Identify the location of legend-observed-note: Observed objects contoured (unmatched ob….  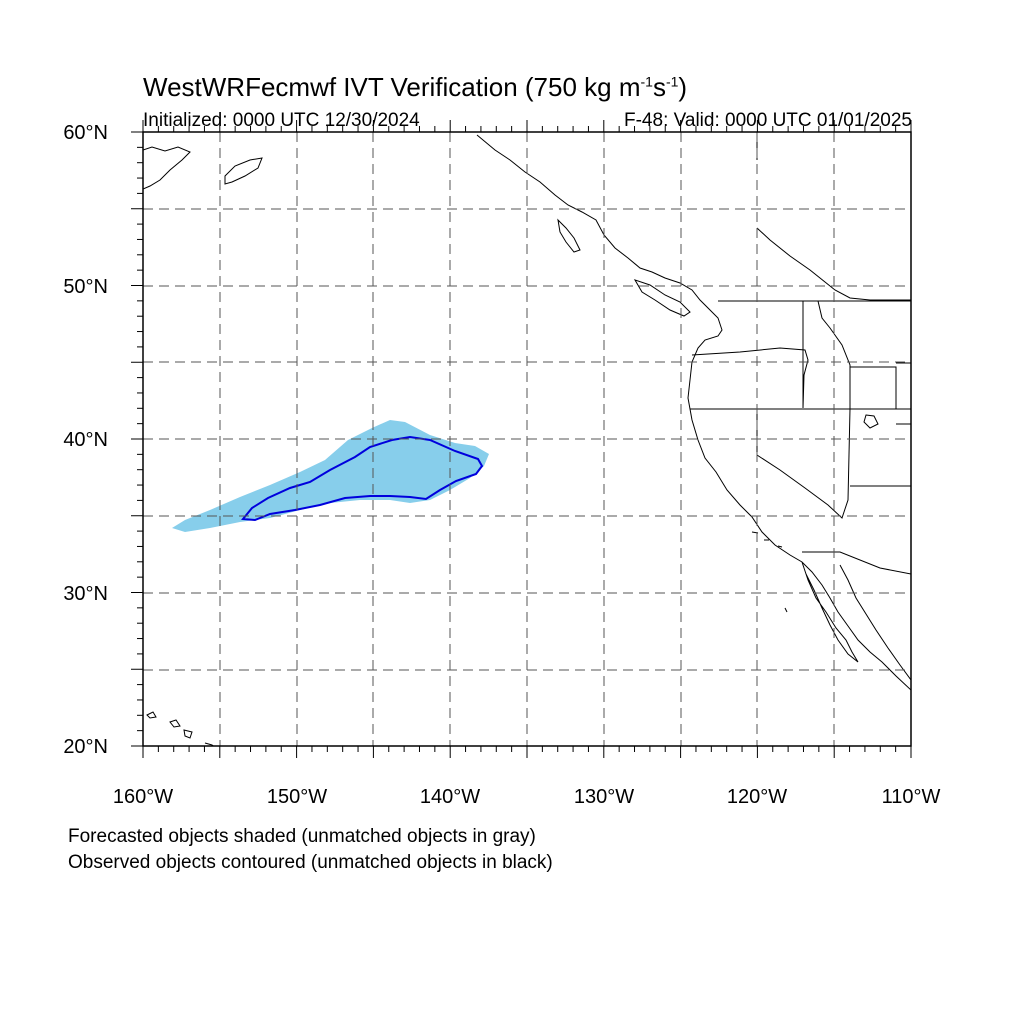
(310, 862).